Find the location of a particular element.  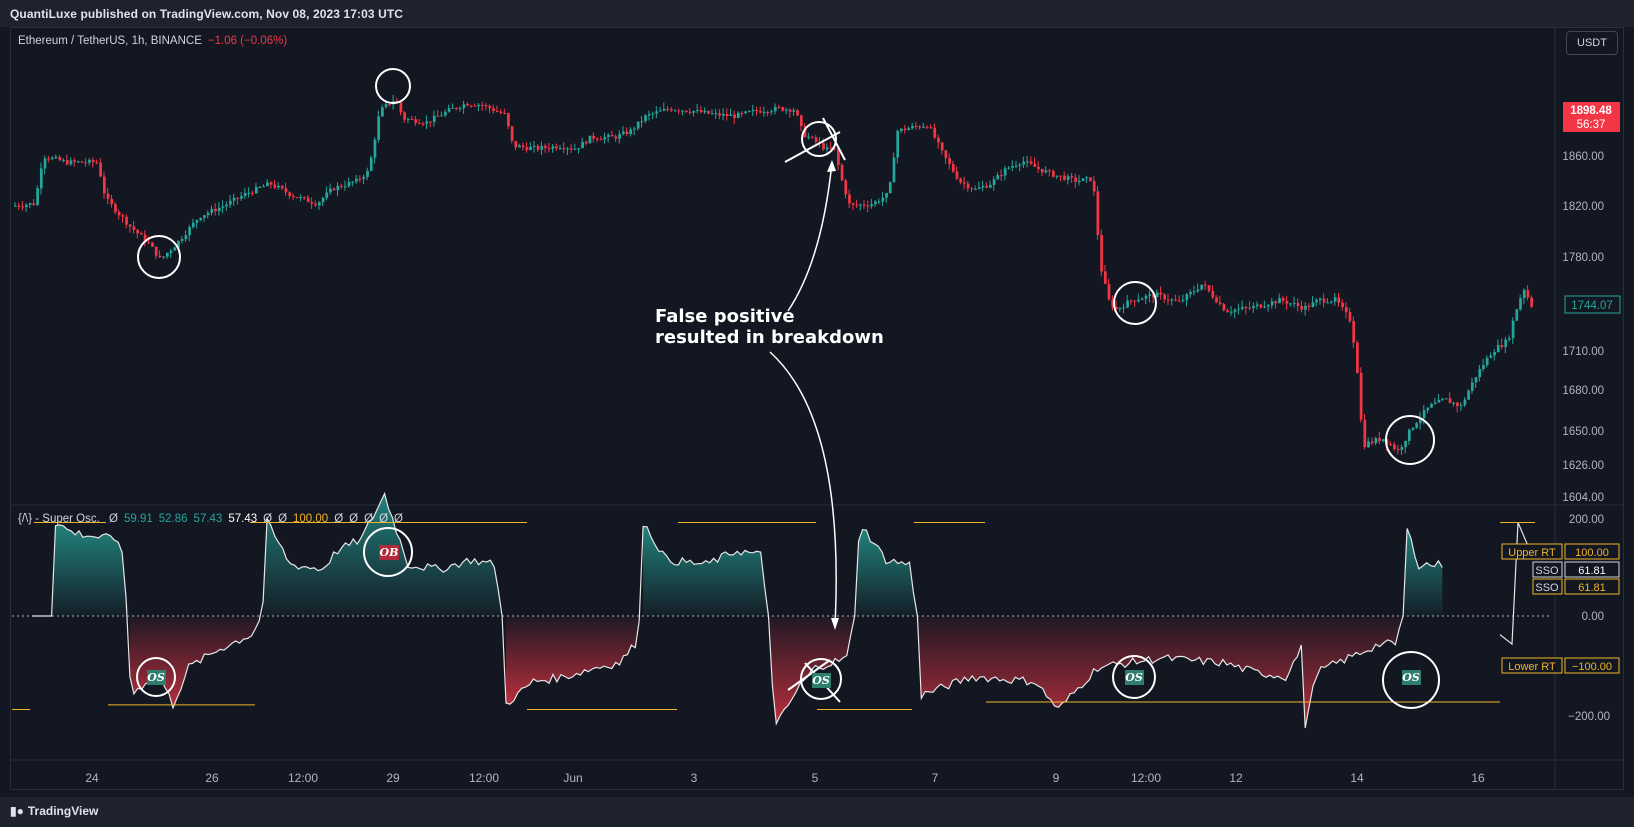

indicator-value: Ø is located at coordinates (268, 519).